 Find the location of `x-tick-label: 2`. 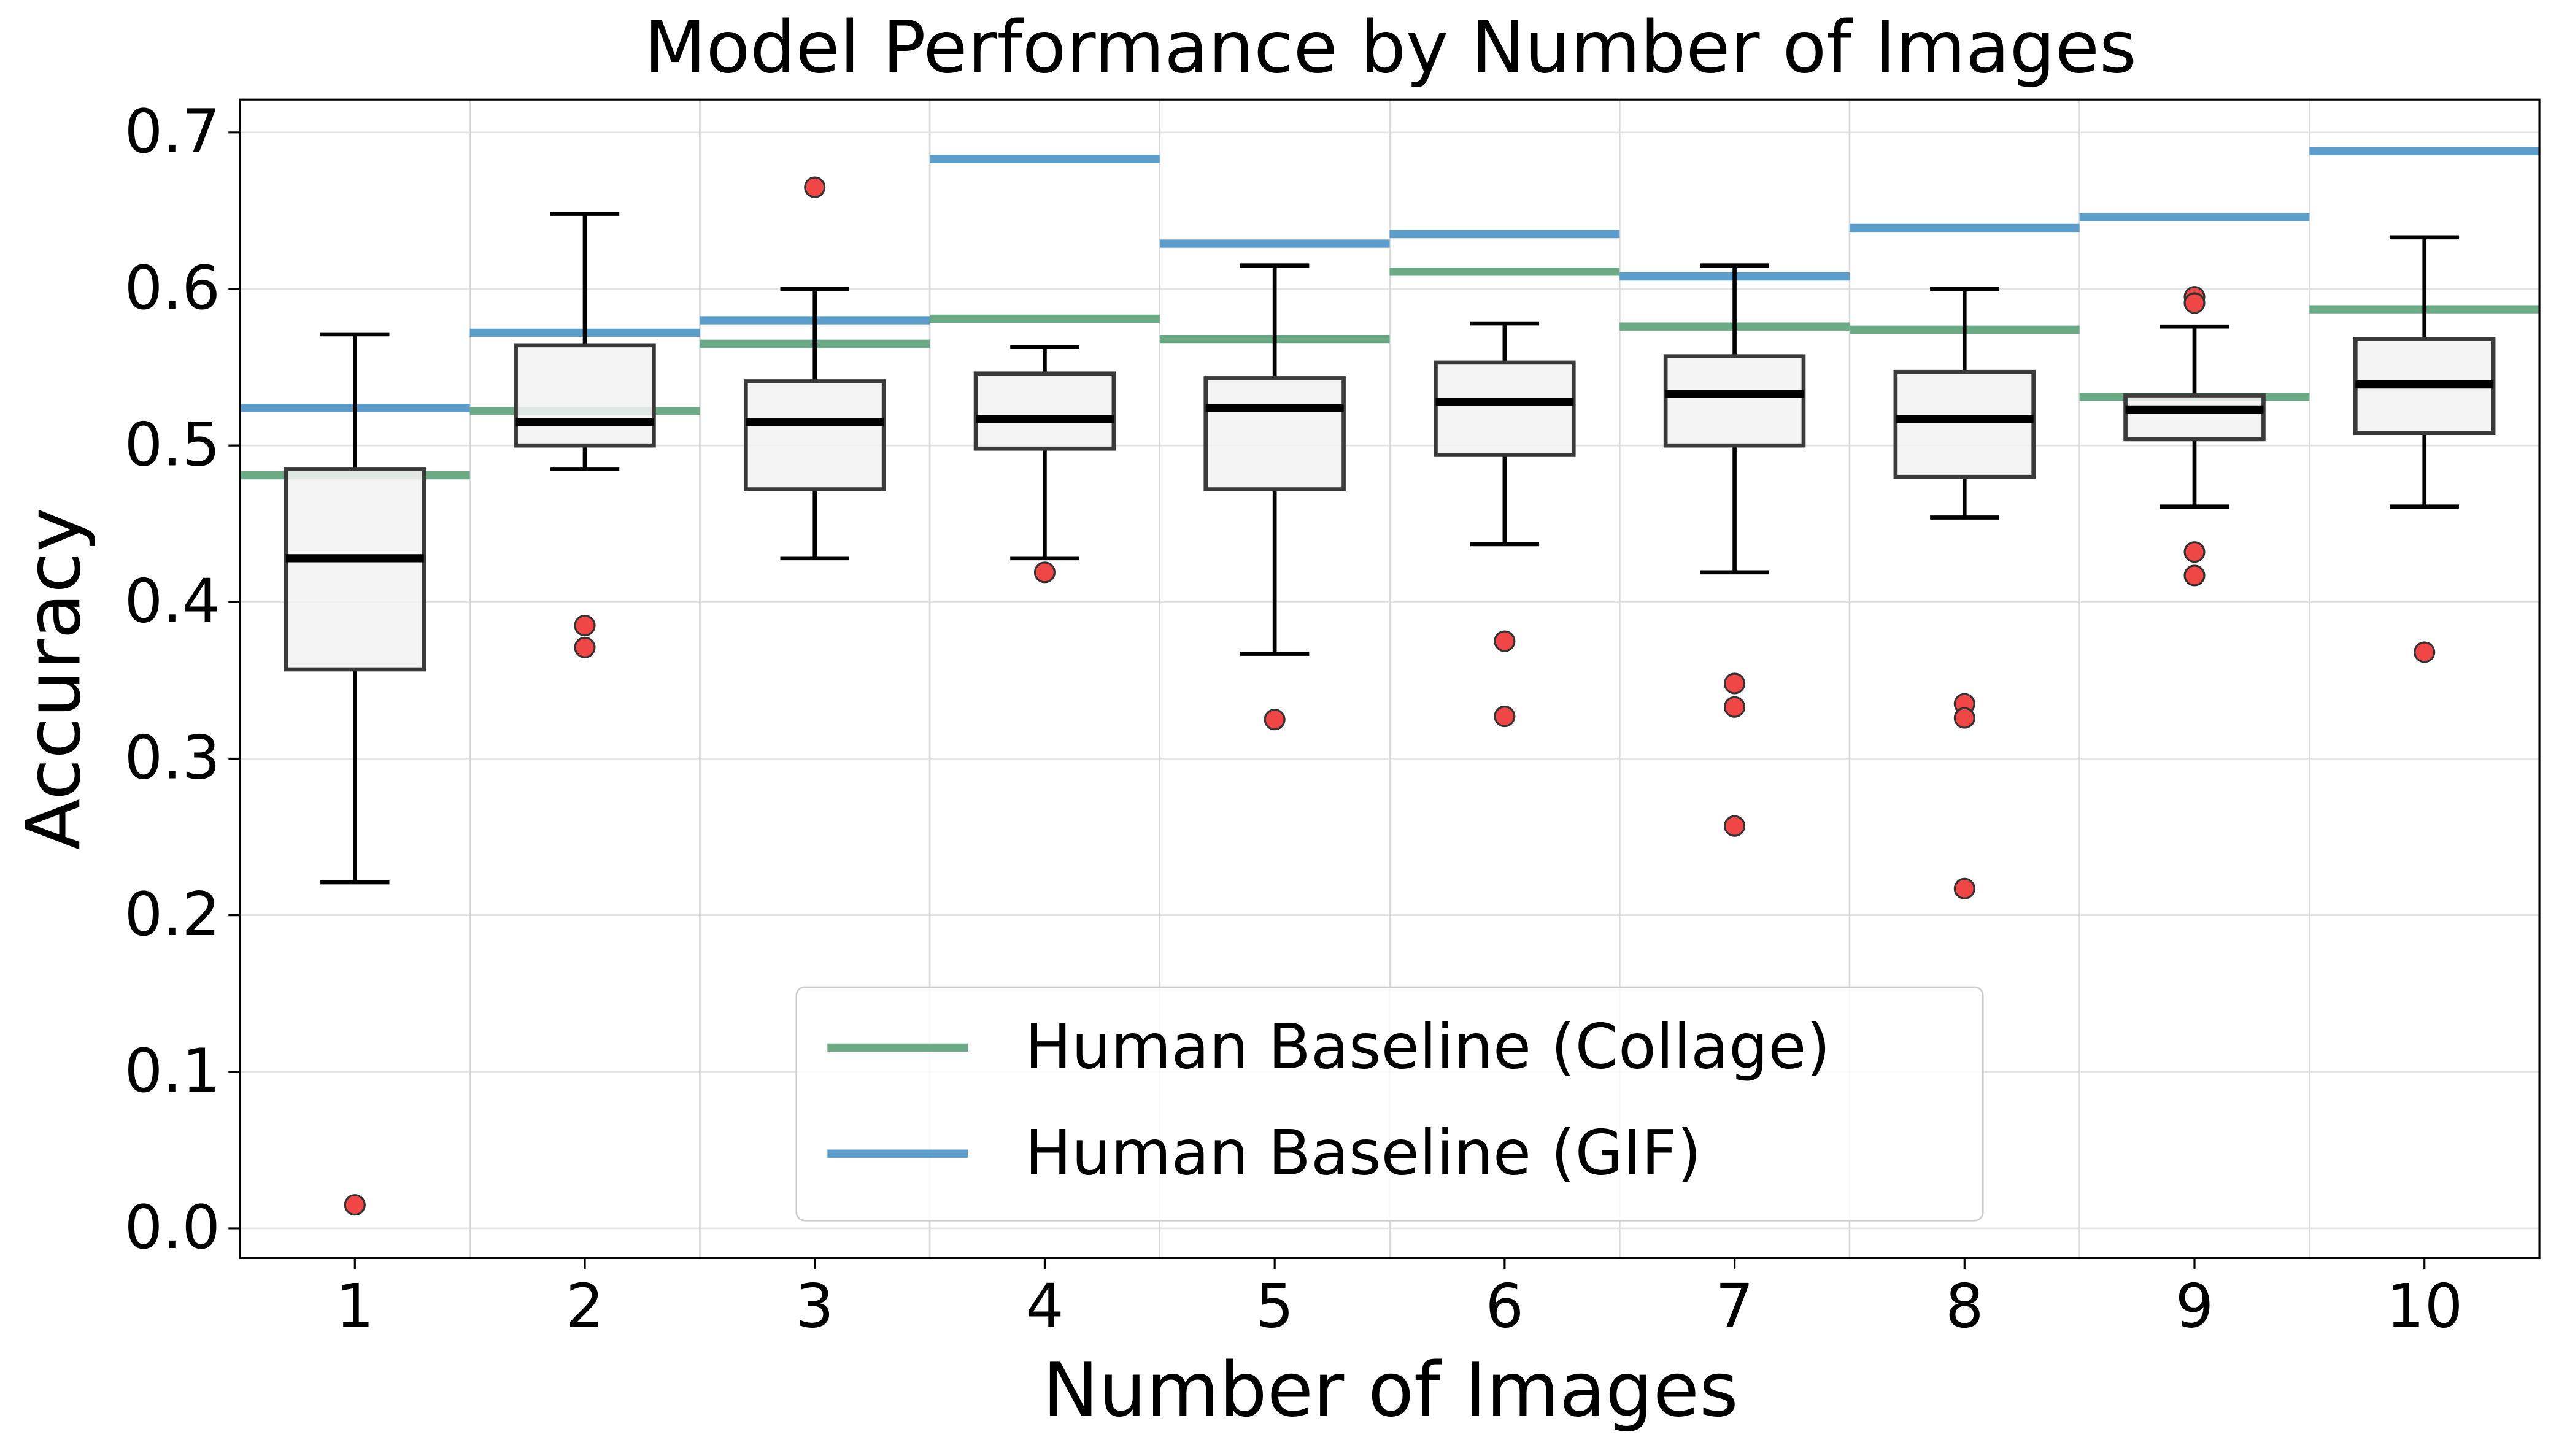

x-tick-label: 2 is located at coordinates (585, 1306).